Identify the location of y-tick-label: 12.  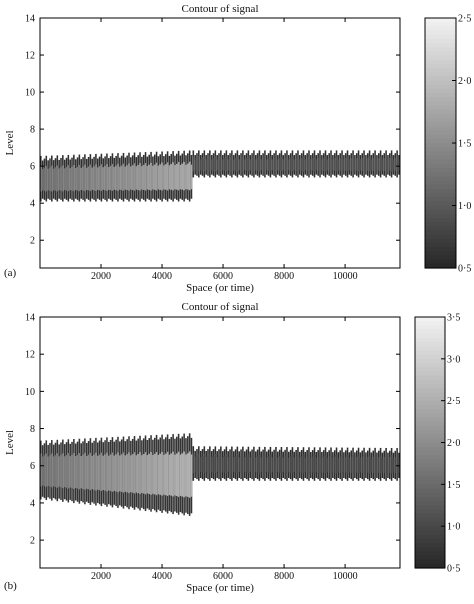
(30, 355).